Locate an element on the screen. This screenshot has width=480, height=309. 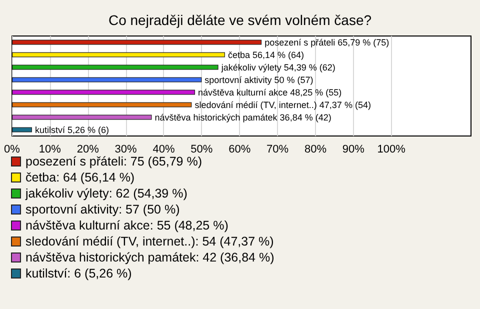
x-tick-label: 10% is located at coordinates (50, 150).